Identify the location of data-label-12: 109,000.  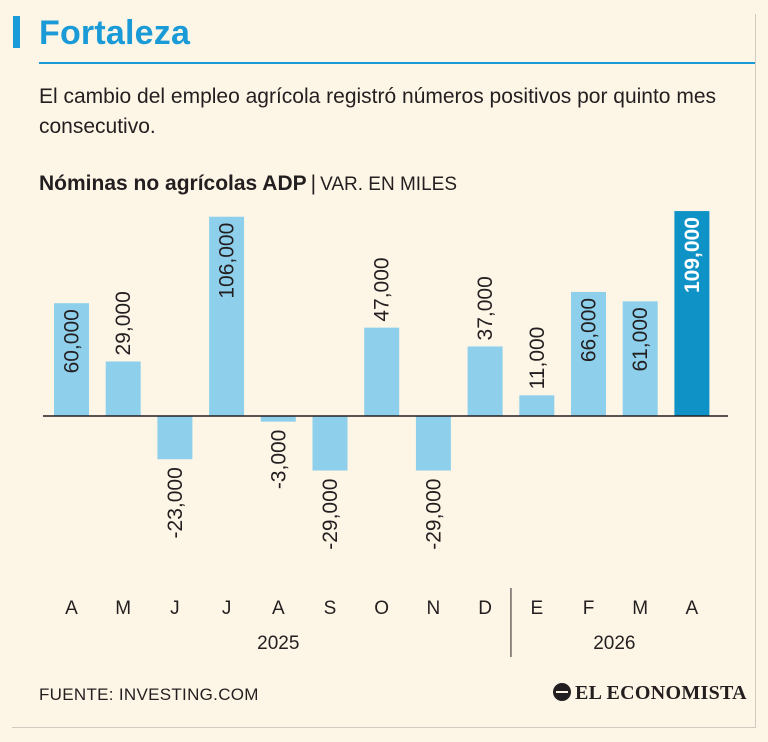
(692, 255).